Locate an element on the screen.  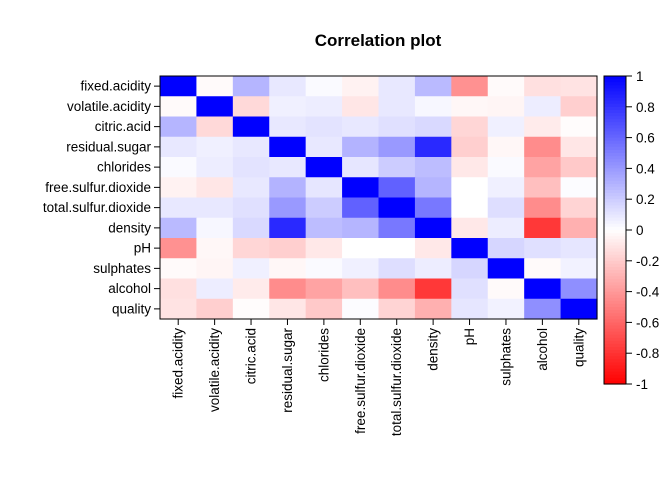
x-tick-label: pH is located at coordinates (469, 336).